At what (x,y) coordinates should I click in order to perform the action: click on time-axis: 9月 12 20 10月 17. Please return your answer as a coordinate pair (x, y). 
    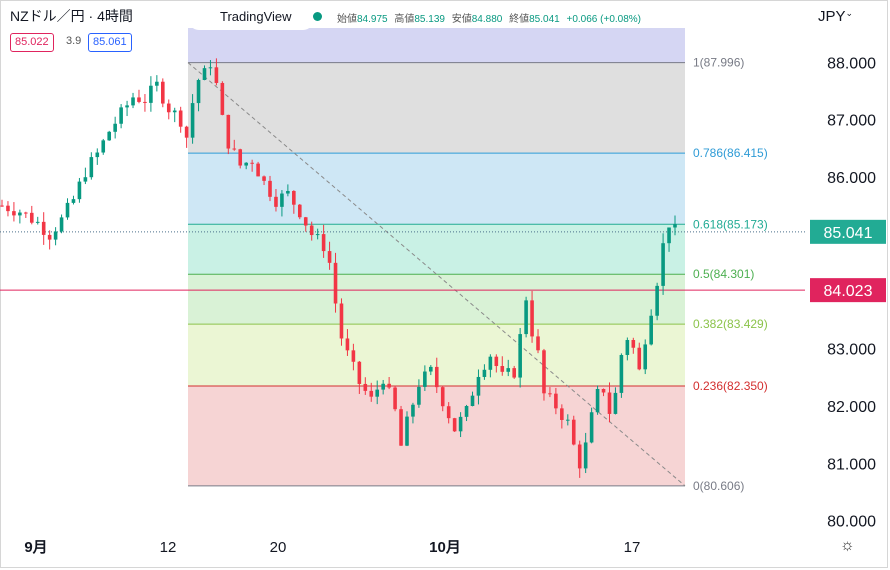
    Looking at the image, I should click on (332, 547).